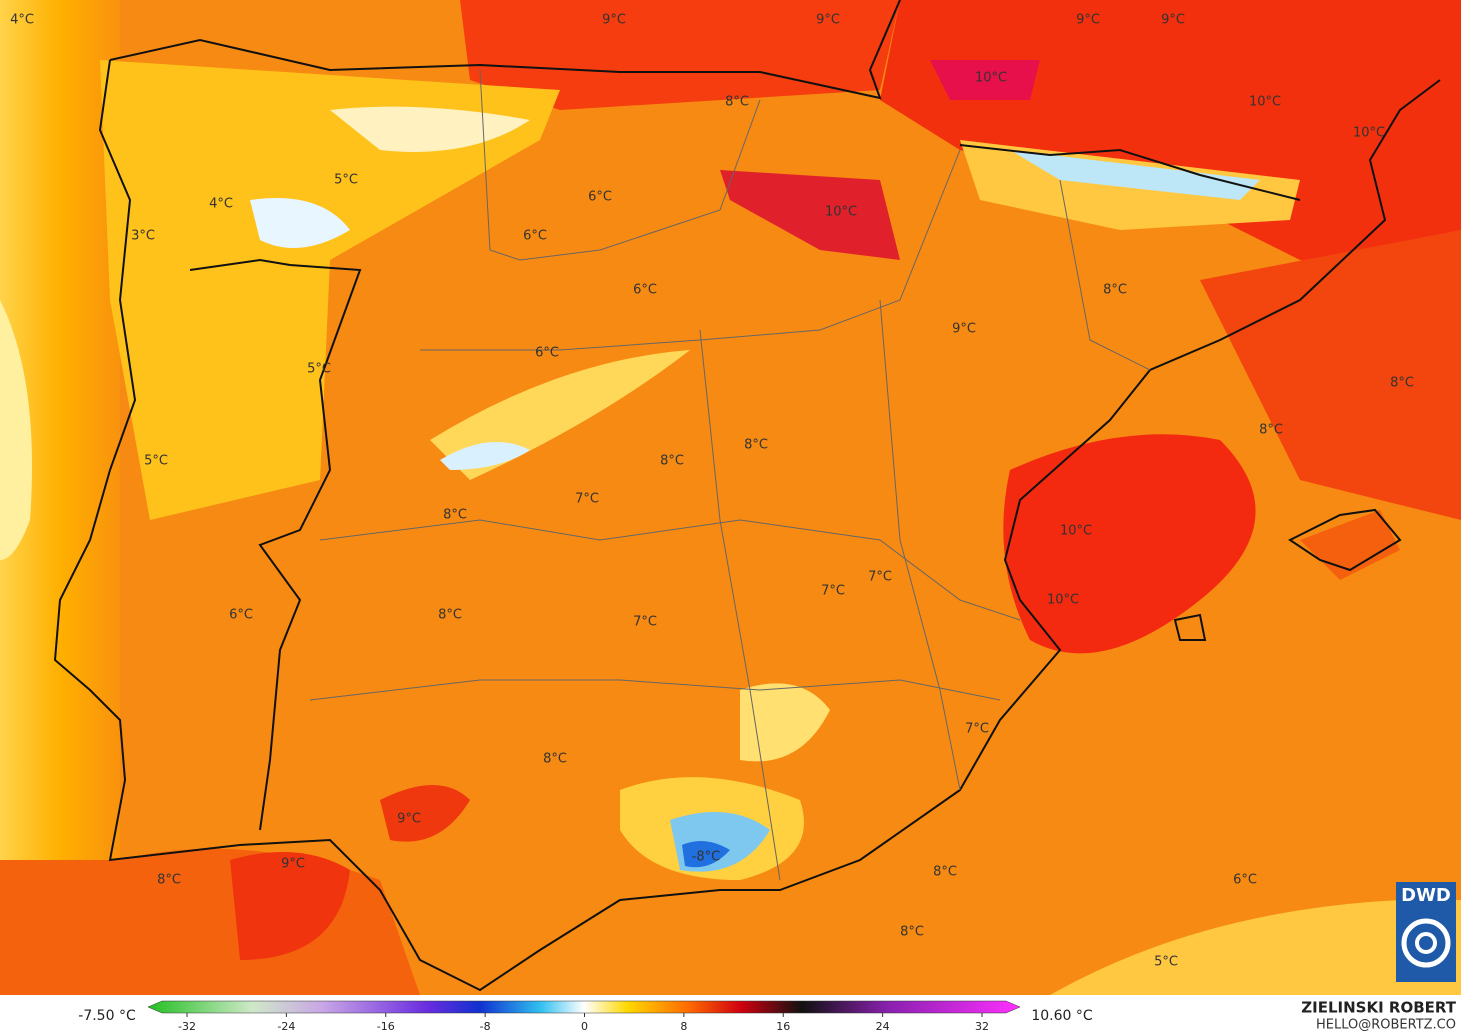  I want to click on colorbar-tick-label: -32, so click(187, 1026).